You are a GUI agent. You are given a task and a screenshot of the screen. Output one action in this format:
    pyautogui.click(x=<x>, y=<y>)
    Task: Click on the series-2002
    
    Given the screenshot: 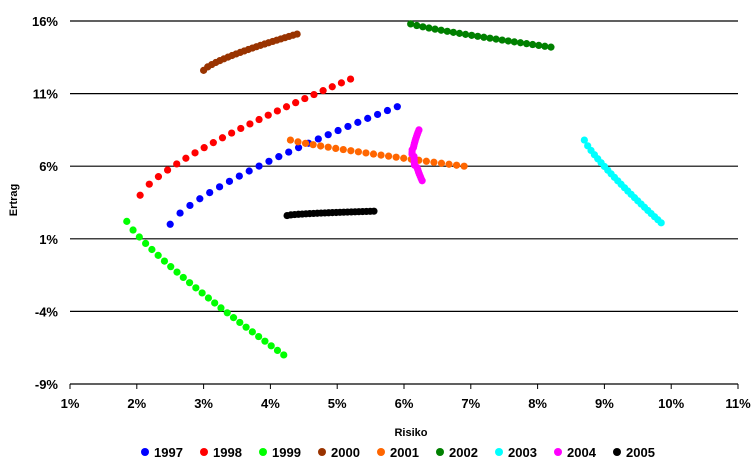 What is the action you would take?
    pyautogui.click(x=481, y=35)
    